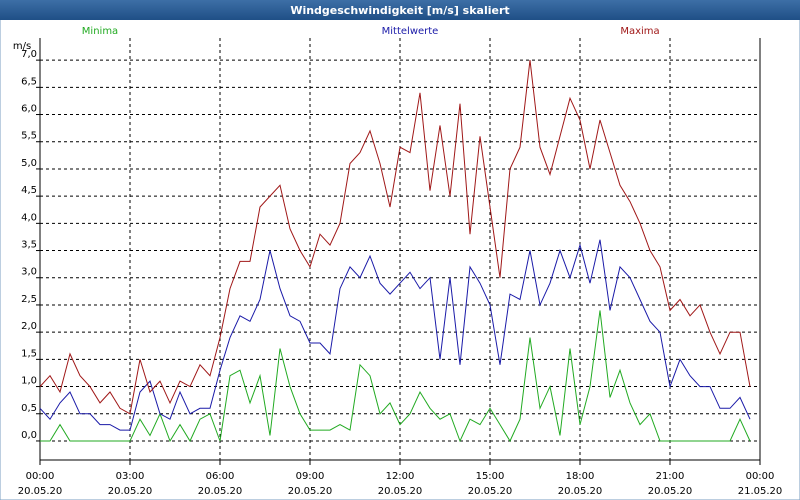  What do you see at coordinates (29, 136) in the screenshot?
I see `y-tick-label: 5,5` at bounding box center [29, 136].